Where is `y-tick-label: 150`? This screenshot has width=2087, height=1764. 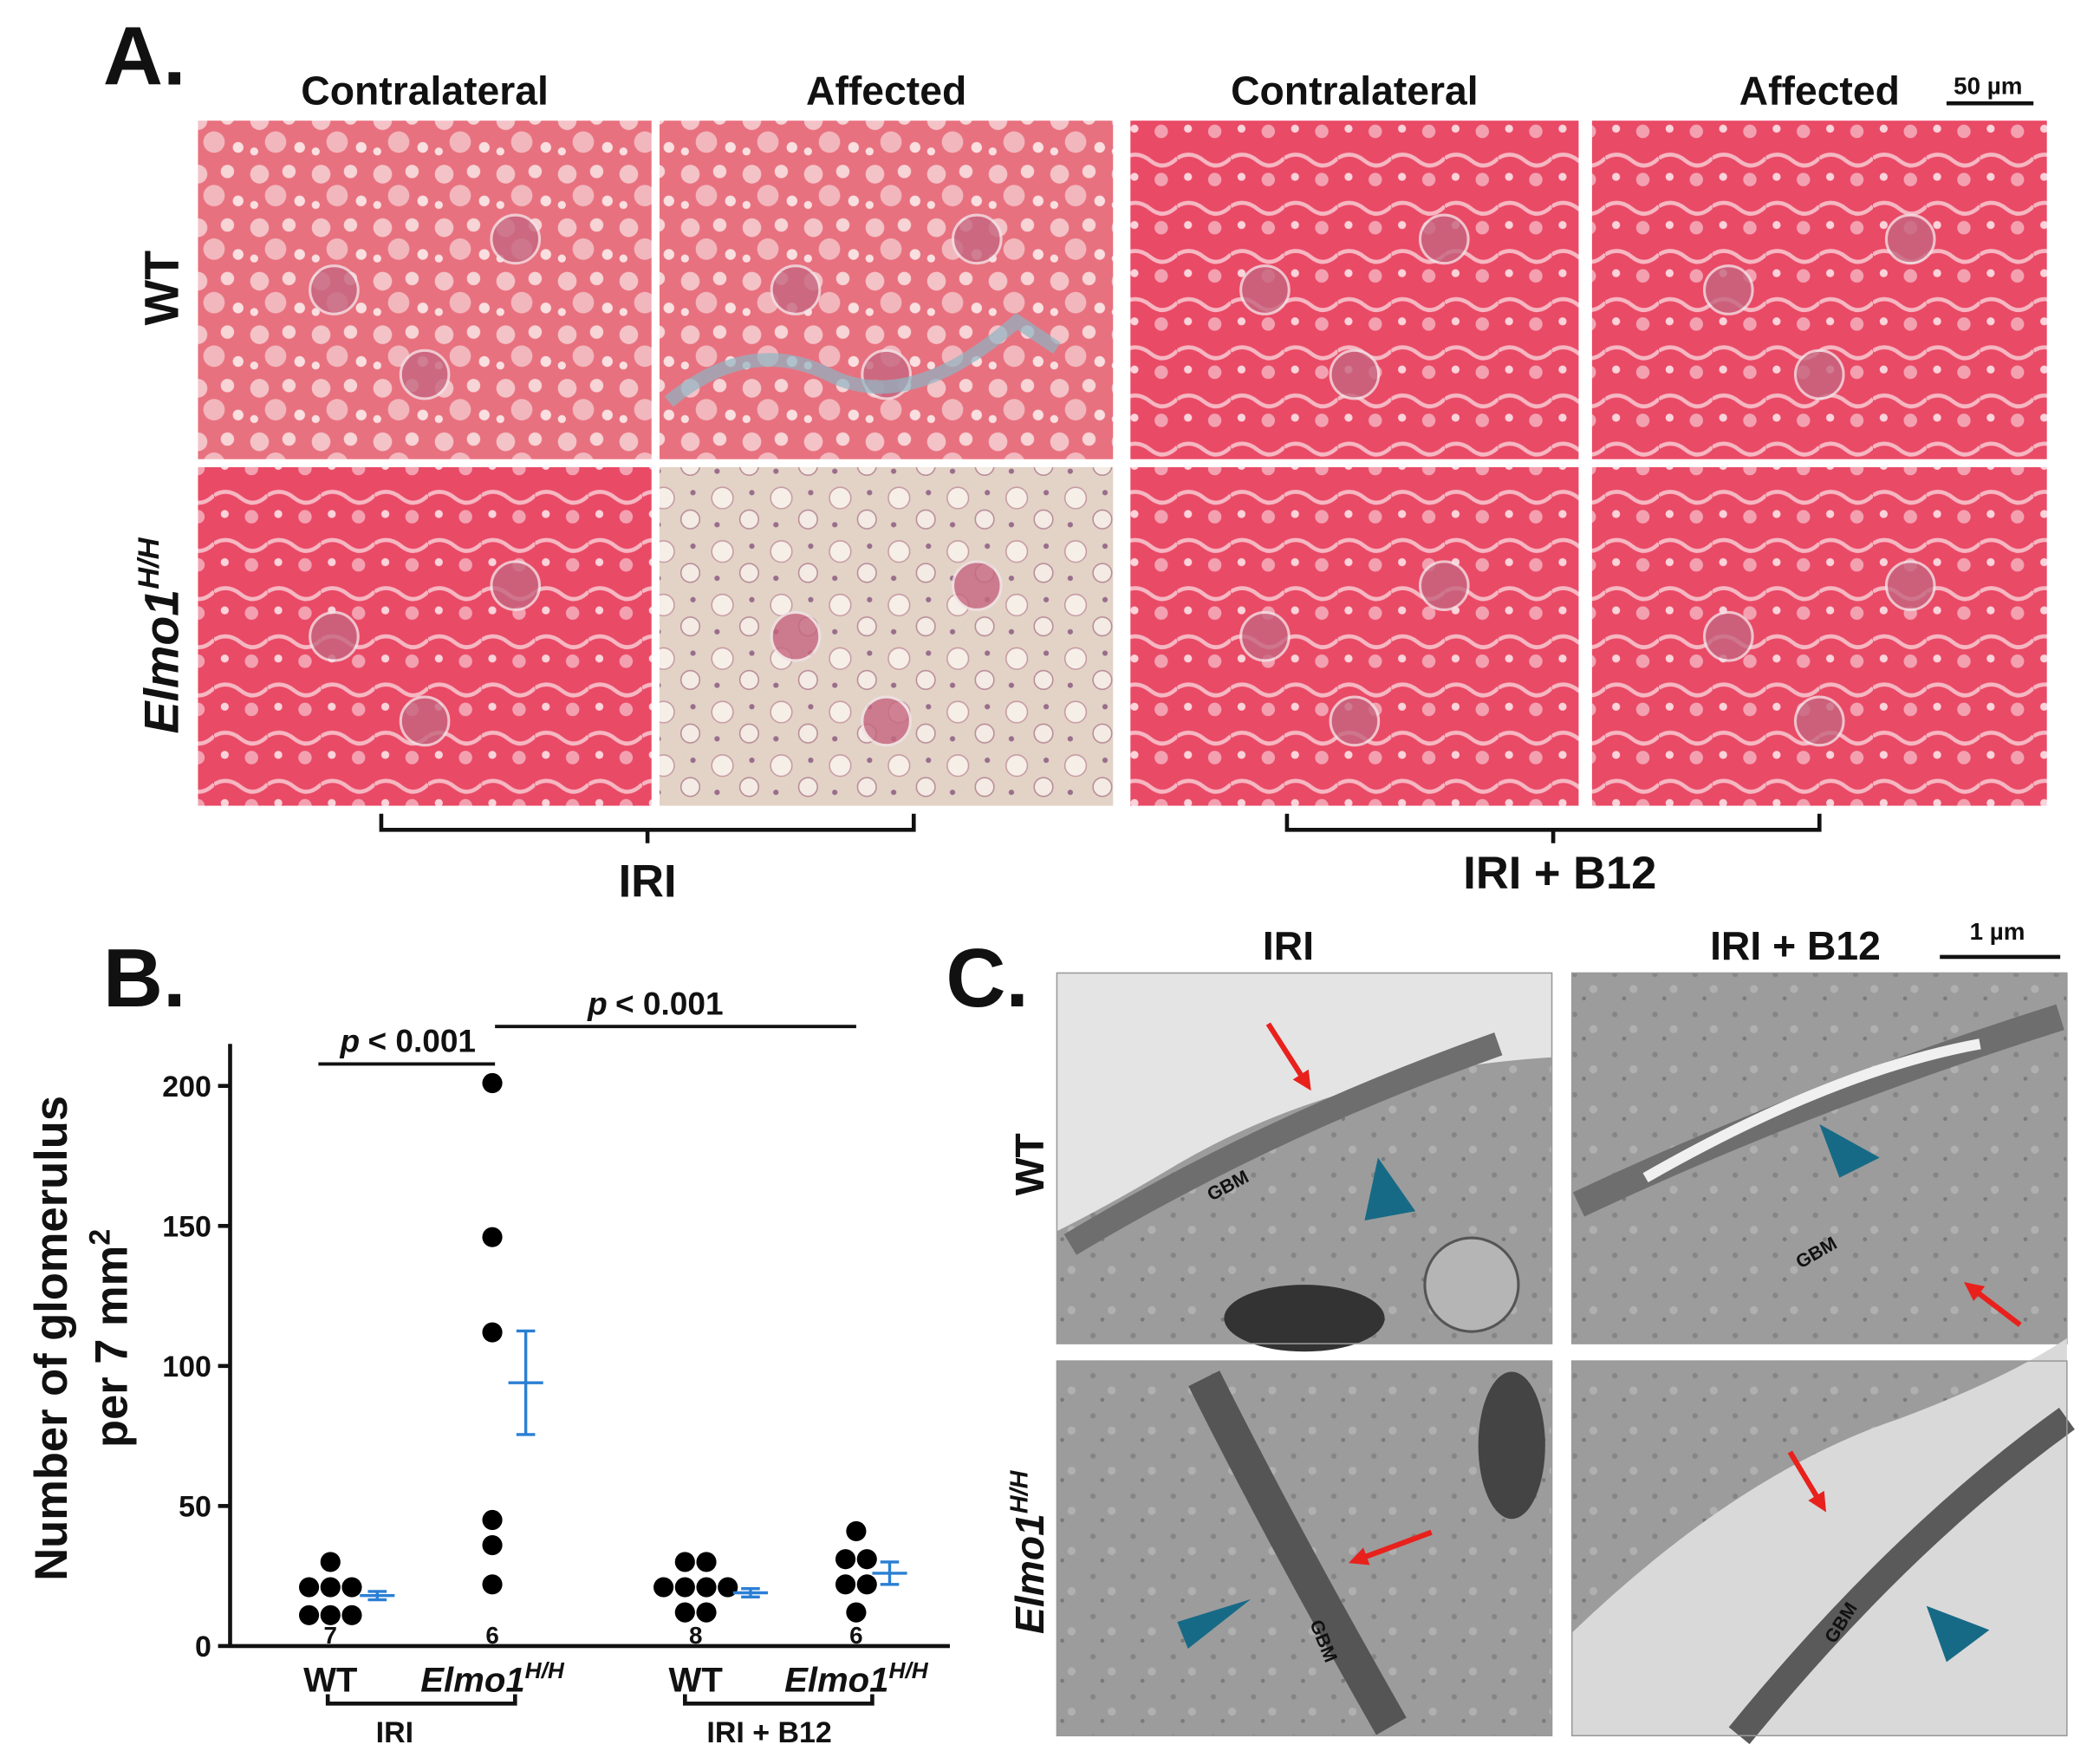 y-tick-label: 150 is located at coordinates (186, 1227).